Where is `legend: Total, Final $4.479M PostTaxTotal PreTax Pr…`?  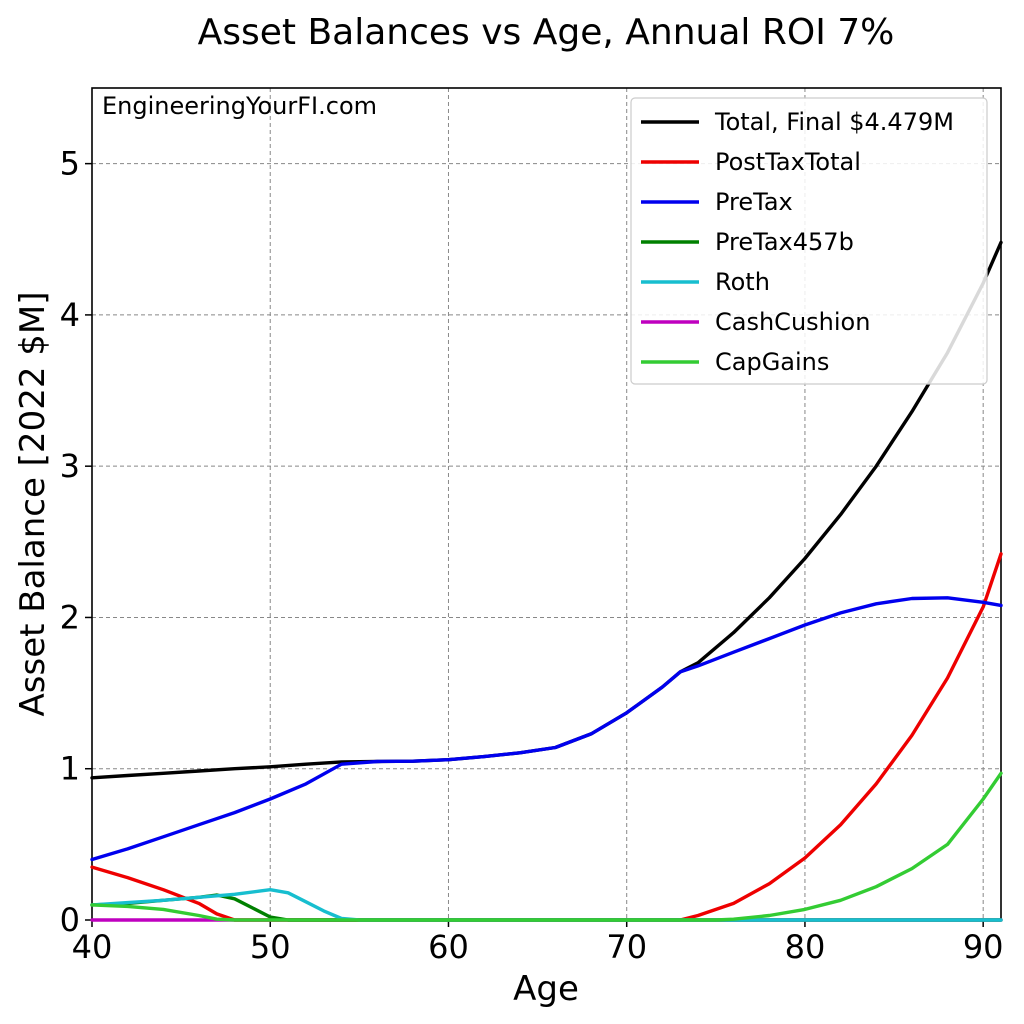
legend: Total, Final $4.479M PostTaxTotal PreTax Pr… is located at coordinates (809, 241).